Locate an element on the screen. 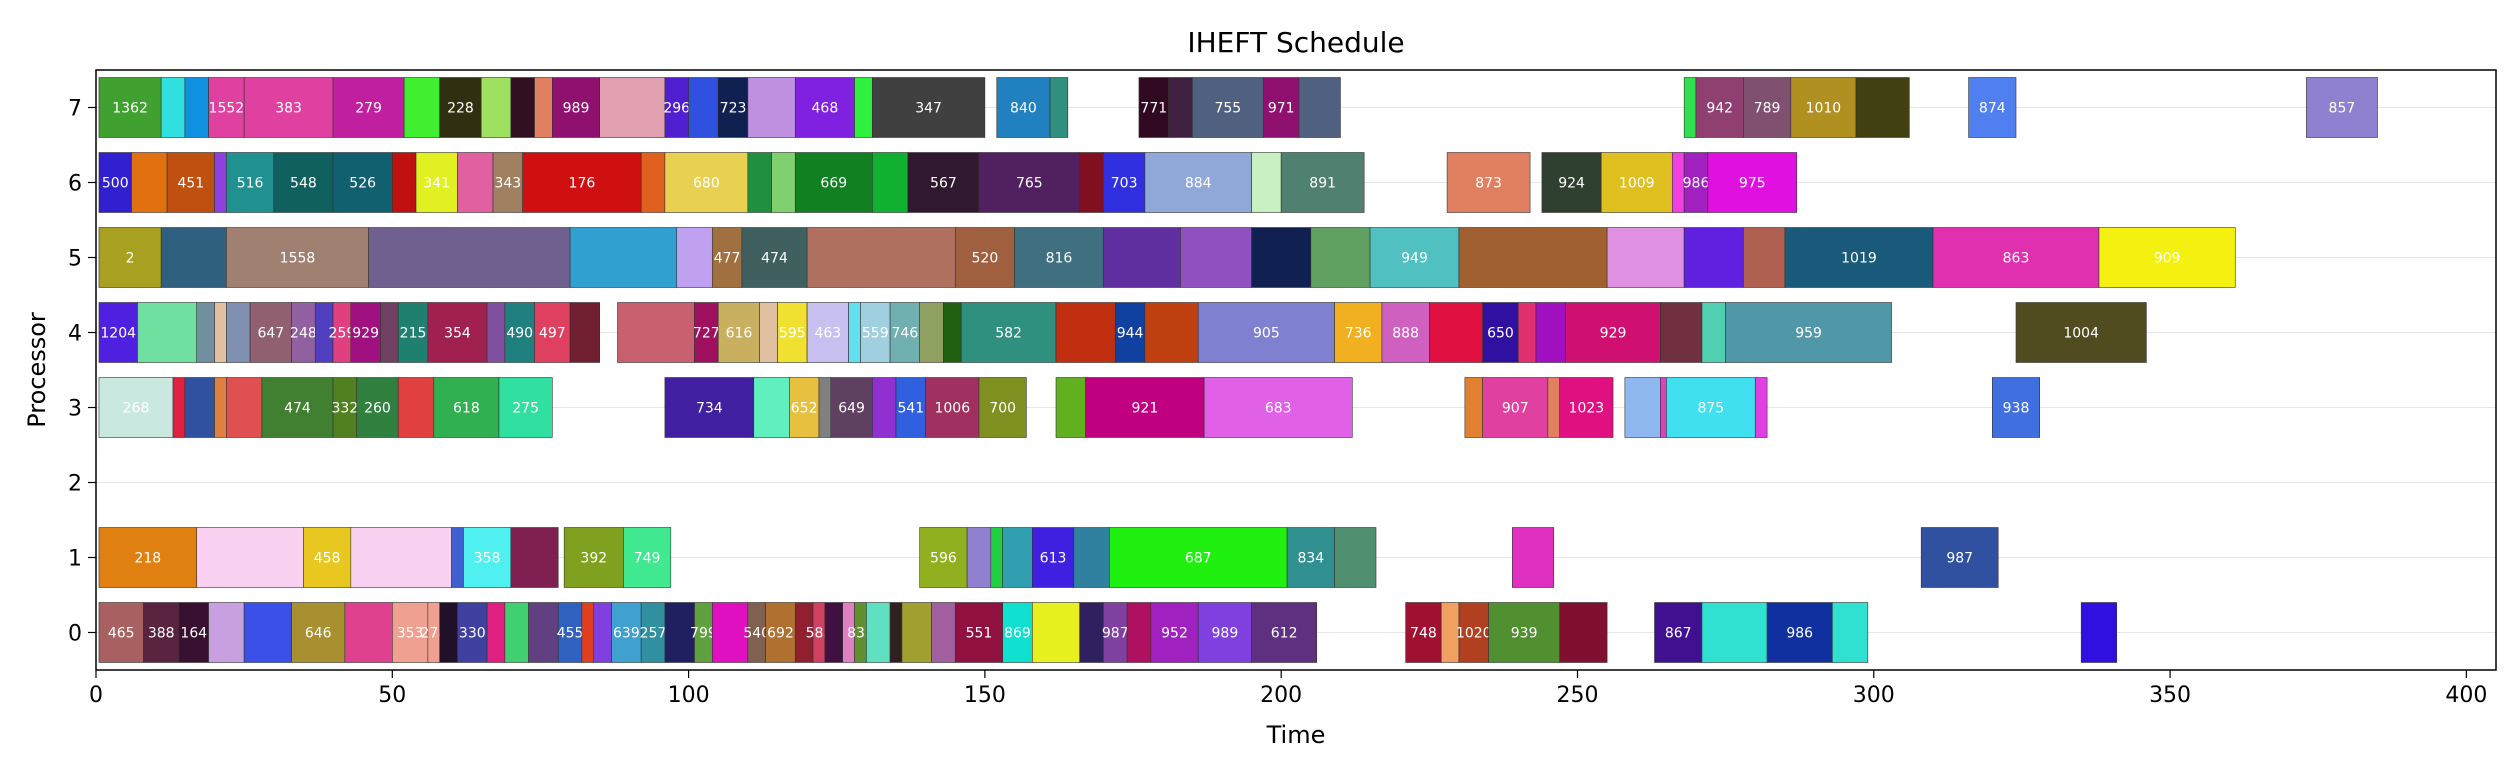 The width and height of the screenshot is (2520, 774). y-axis-label: Processor is located at coordinates (37, 370).